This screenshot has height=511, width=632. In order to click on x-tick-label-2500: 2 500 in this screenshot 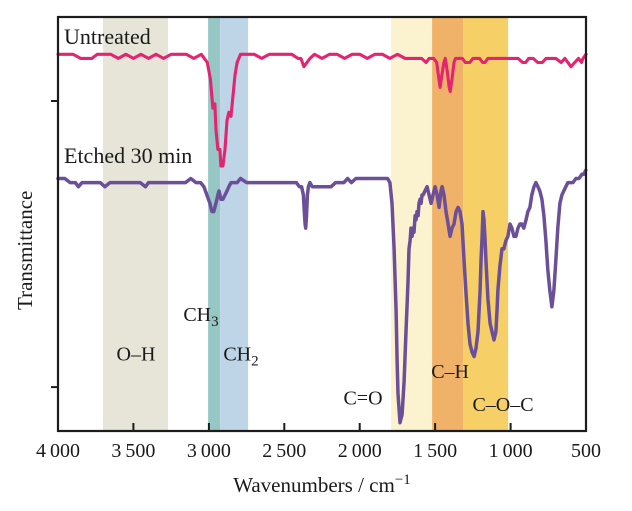, I will do `click(284, 451)`.